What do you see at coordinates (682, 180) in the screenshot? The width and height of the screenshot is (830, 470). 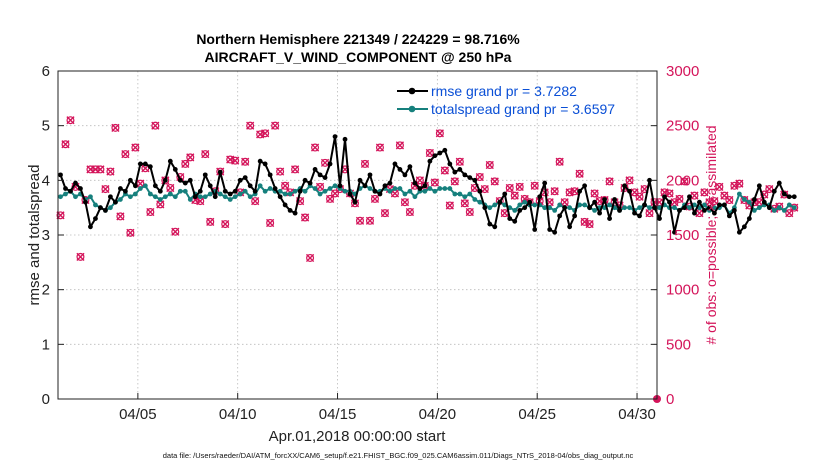 I see `y-tick-label-right: 2000` at bounding box center [682, 180].